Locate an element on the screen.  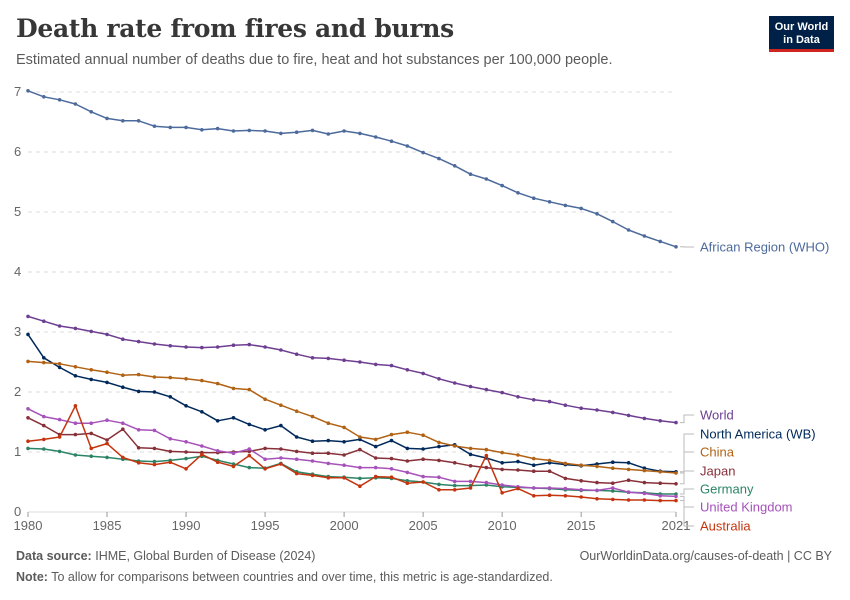
series-label: African Region (WHO) is located at coordinates (764, 247).